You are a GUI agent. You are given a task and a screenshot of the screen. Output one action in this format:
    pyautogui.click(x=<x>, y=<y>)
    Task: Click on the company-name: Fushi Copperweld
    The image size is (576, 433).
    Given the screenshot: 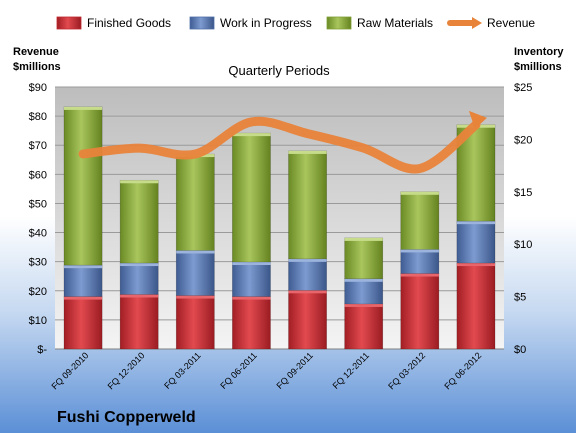 What is the action you would take?
    pyautogui.click(x=126, y=417)
    